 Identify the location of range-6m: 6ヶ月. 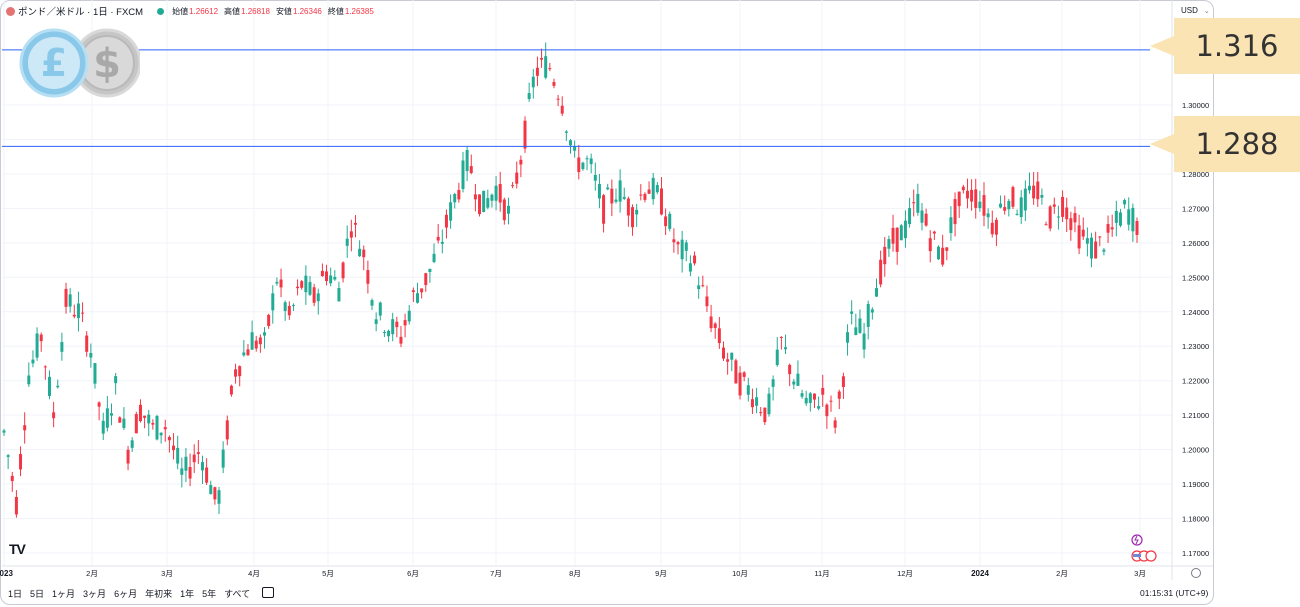
(126, 594).